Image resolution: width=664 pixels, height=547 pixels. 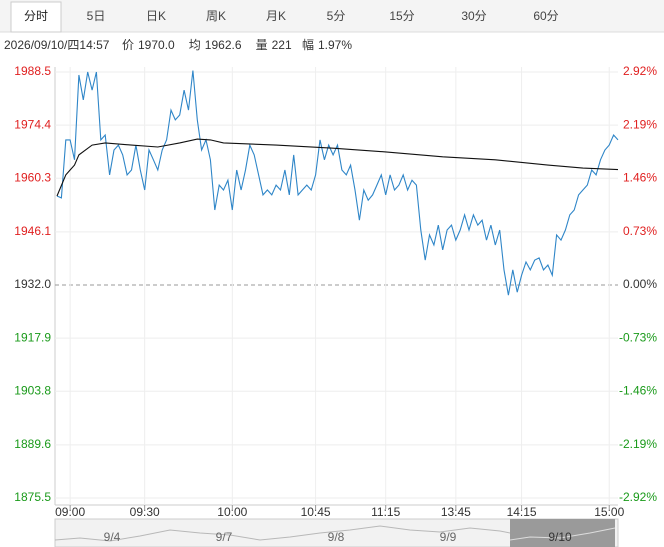 What do you see at coordinates (335, 45) in the screenshot?
I see `info-value: 1.97%` at bounding box center [335, 45].